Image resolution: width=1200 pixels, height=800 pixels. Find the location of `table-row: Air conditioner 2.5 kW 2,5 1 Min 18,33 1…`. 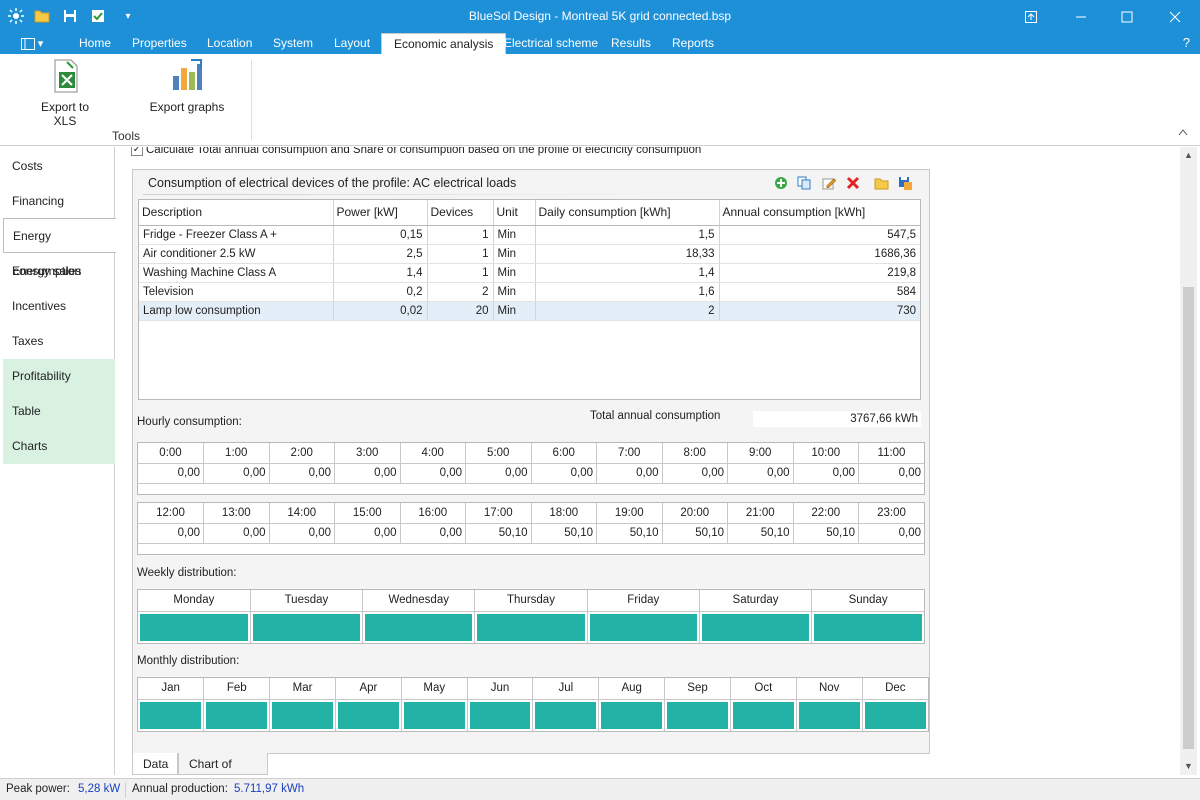

table-row: Air conditioner 2.5 kW 2,5 1 Min 18,33 1… is located at coordinates (529, 254).